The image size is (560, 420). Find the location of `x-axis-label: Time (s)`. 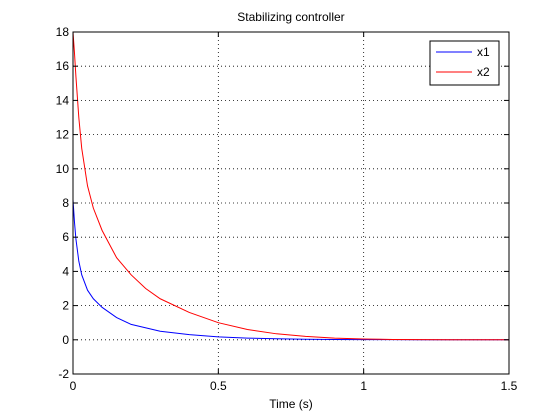

x-axis-label: Time (s) is located at coordinates (291, 404).